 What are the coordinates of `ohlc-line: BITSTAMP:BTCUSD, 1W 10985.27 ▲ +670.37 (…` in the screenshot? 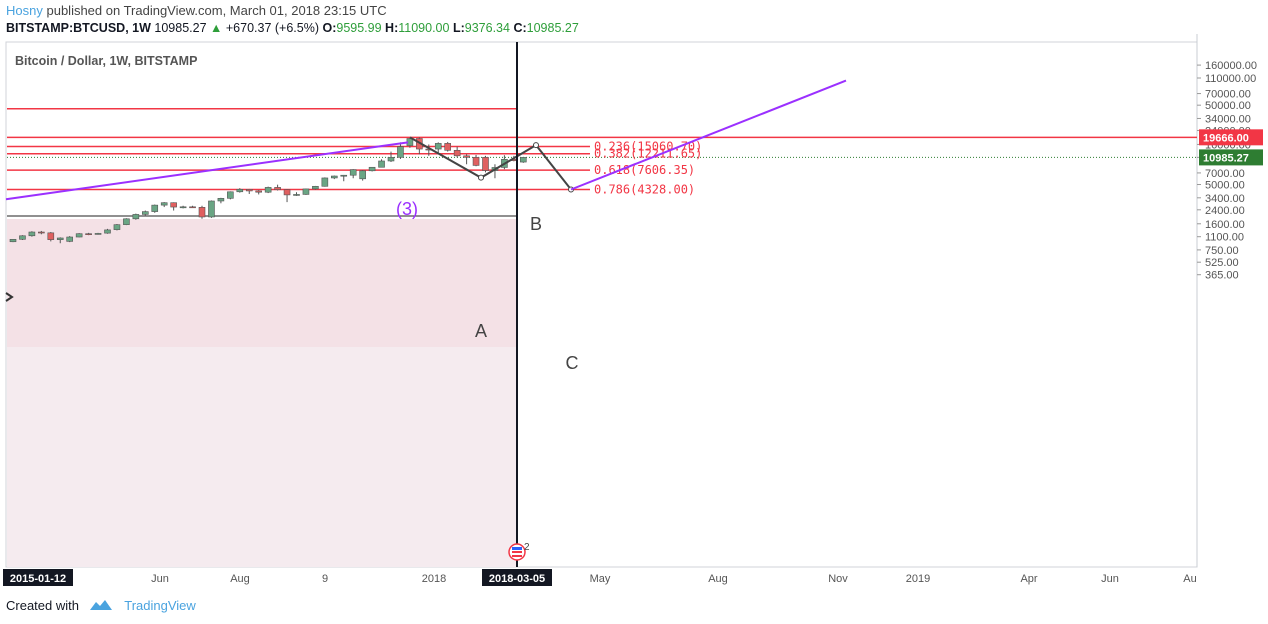 It's located at (292, 28).